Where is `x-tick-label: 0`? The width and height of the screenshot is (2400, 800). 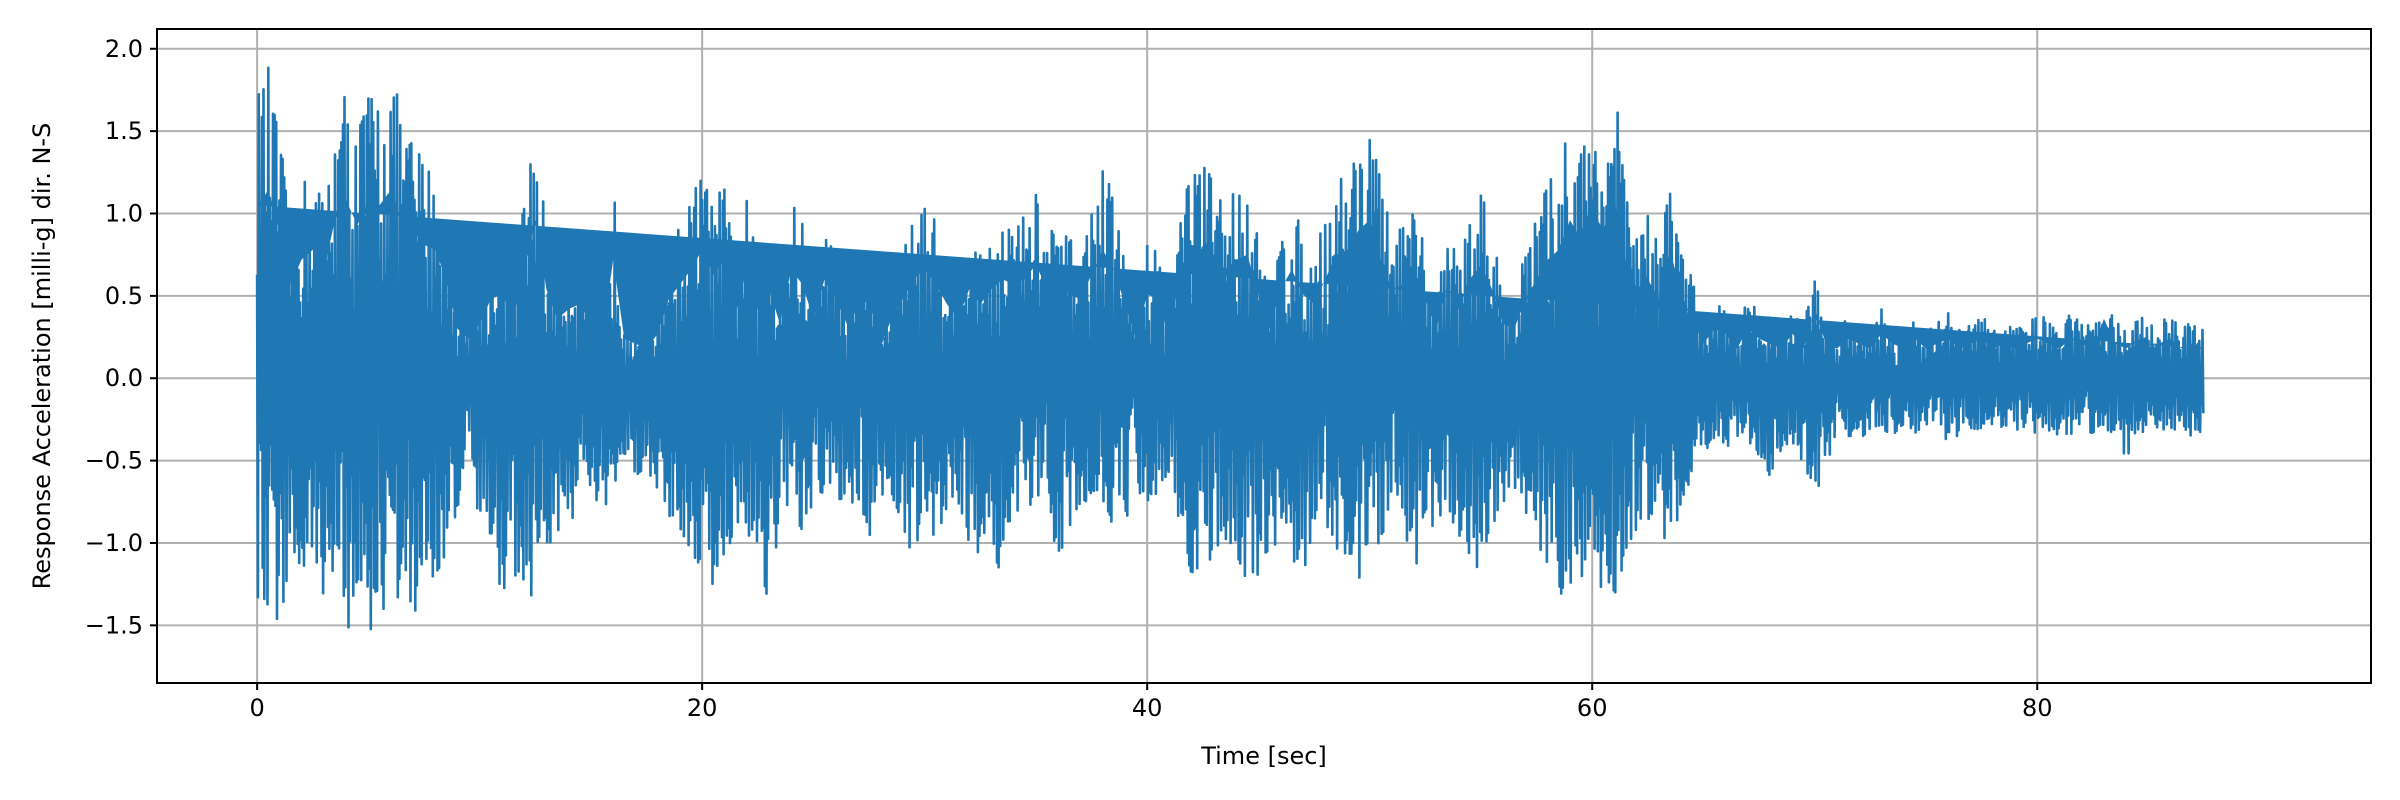
x-tick-label: 0 is located at coordinates (256, 708).